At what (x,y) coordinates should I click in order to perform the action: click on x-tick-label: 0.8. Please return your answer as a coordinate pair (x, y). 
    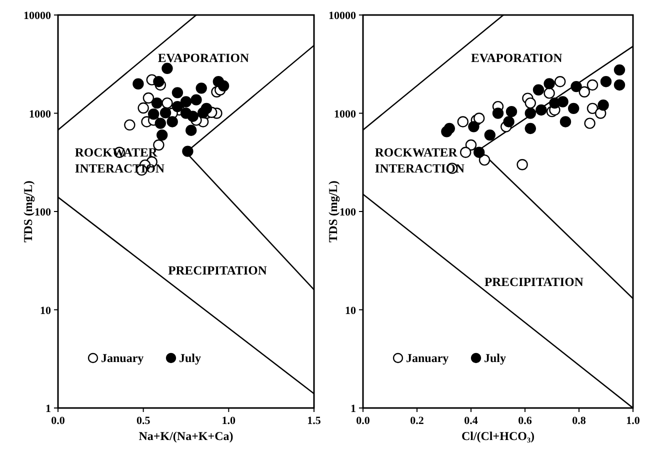
    Looking at the image, I should click on (579, 421).